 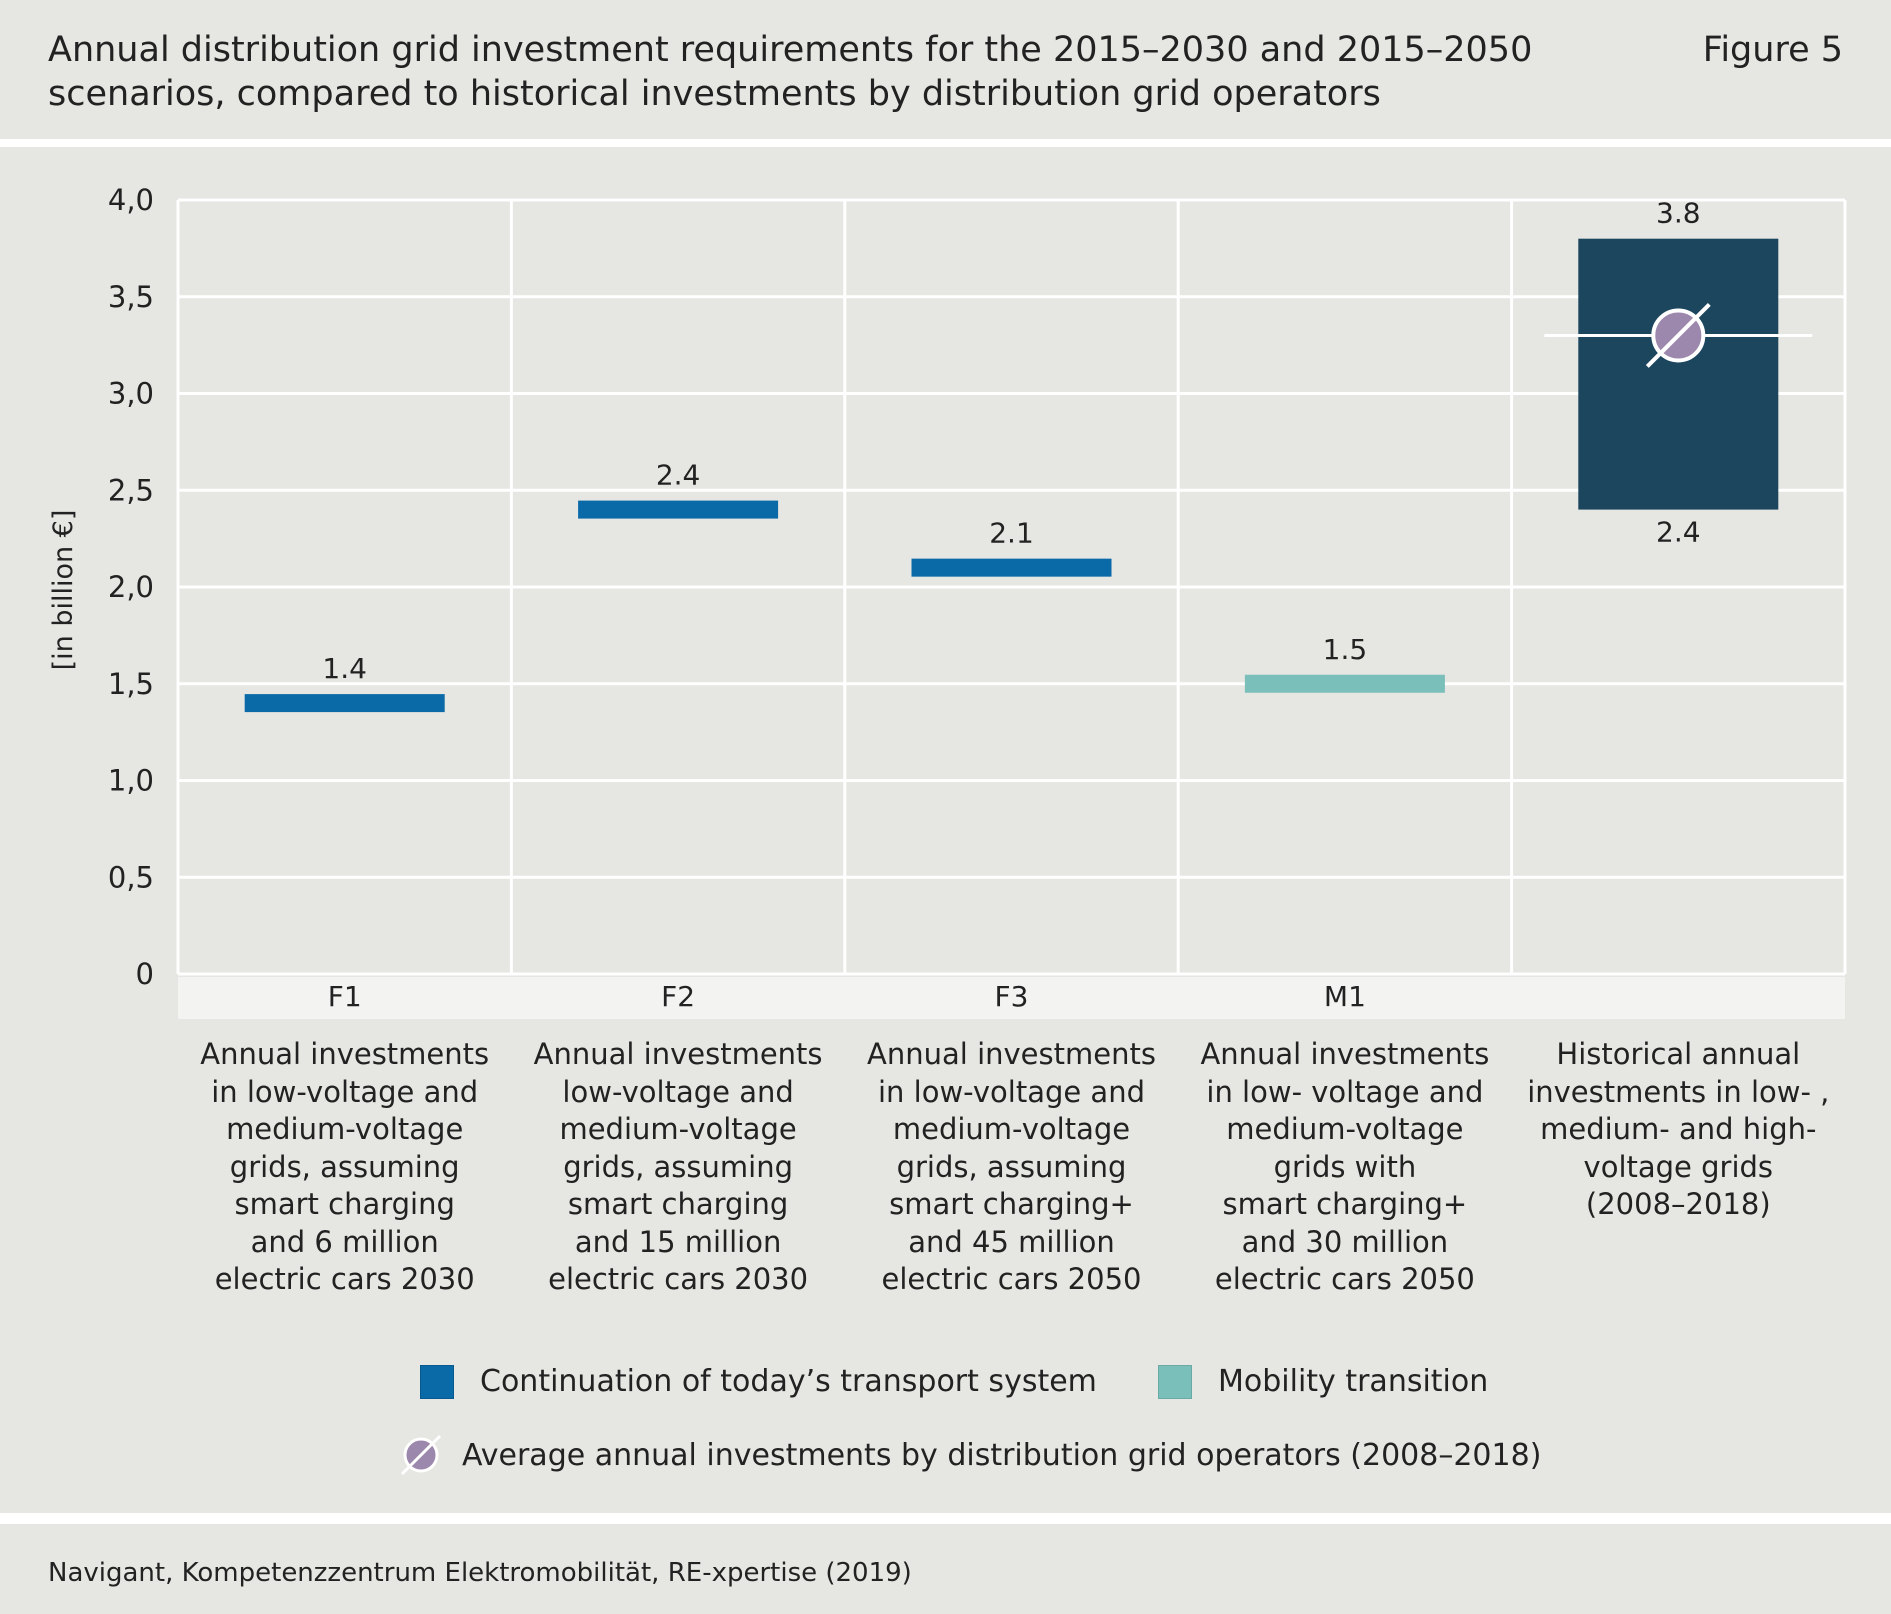 What do you see at coordinates (1772, 50) in the screenshot?
I see `figure-label: Figure 5` at bounding box center [1772, 50].